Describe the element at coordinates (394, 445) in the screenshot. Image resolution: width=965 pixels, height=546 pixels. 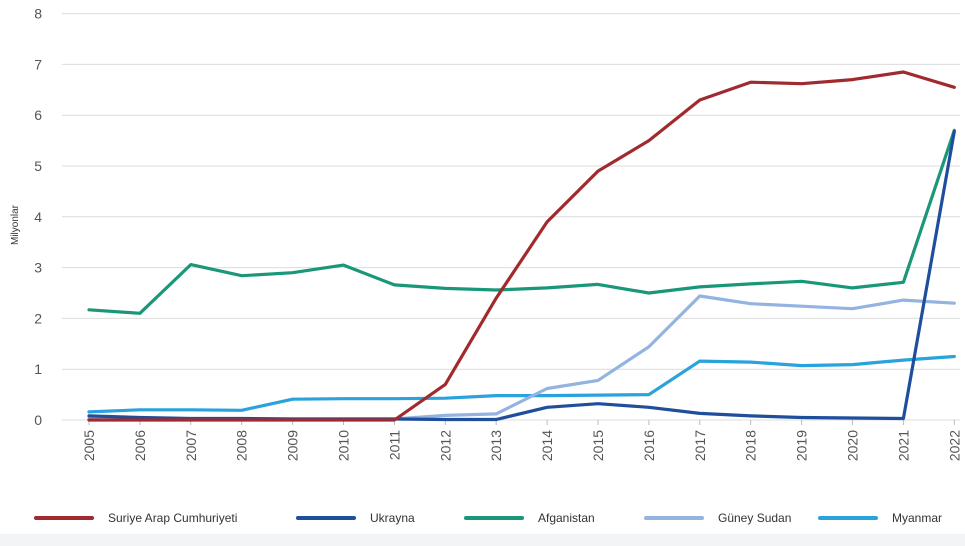
I see `x-tick-2011: 2011` at that location.